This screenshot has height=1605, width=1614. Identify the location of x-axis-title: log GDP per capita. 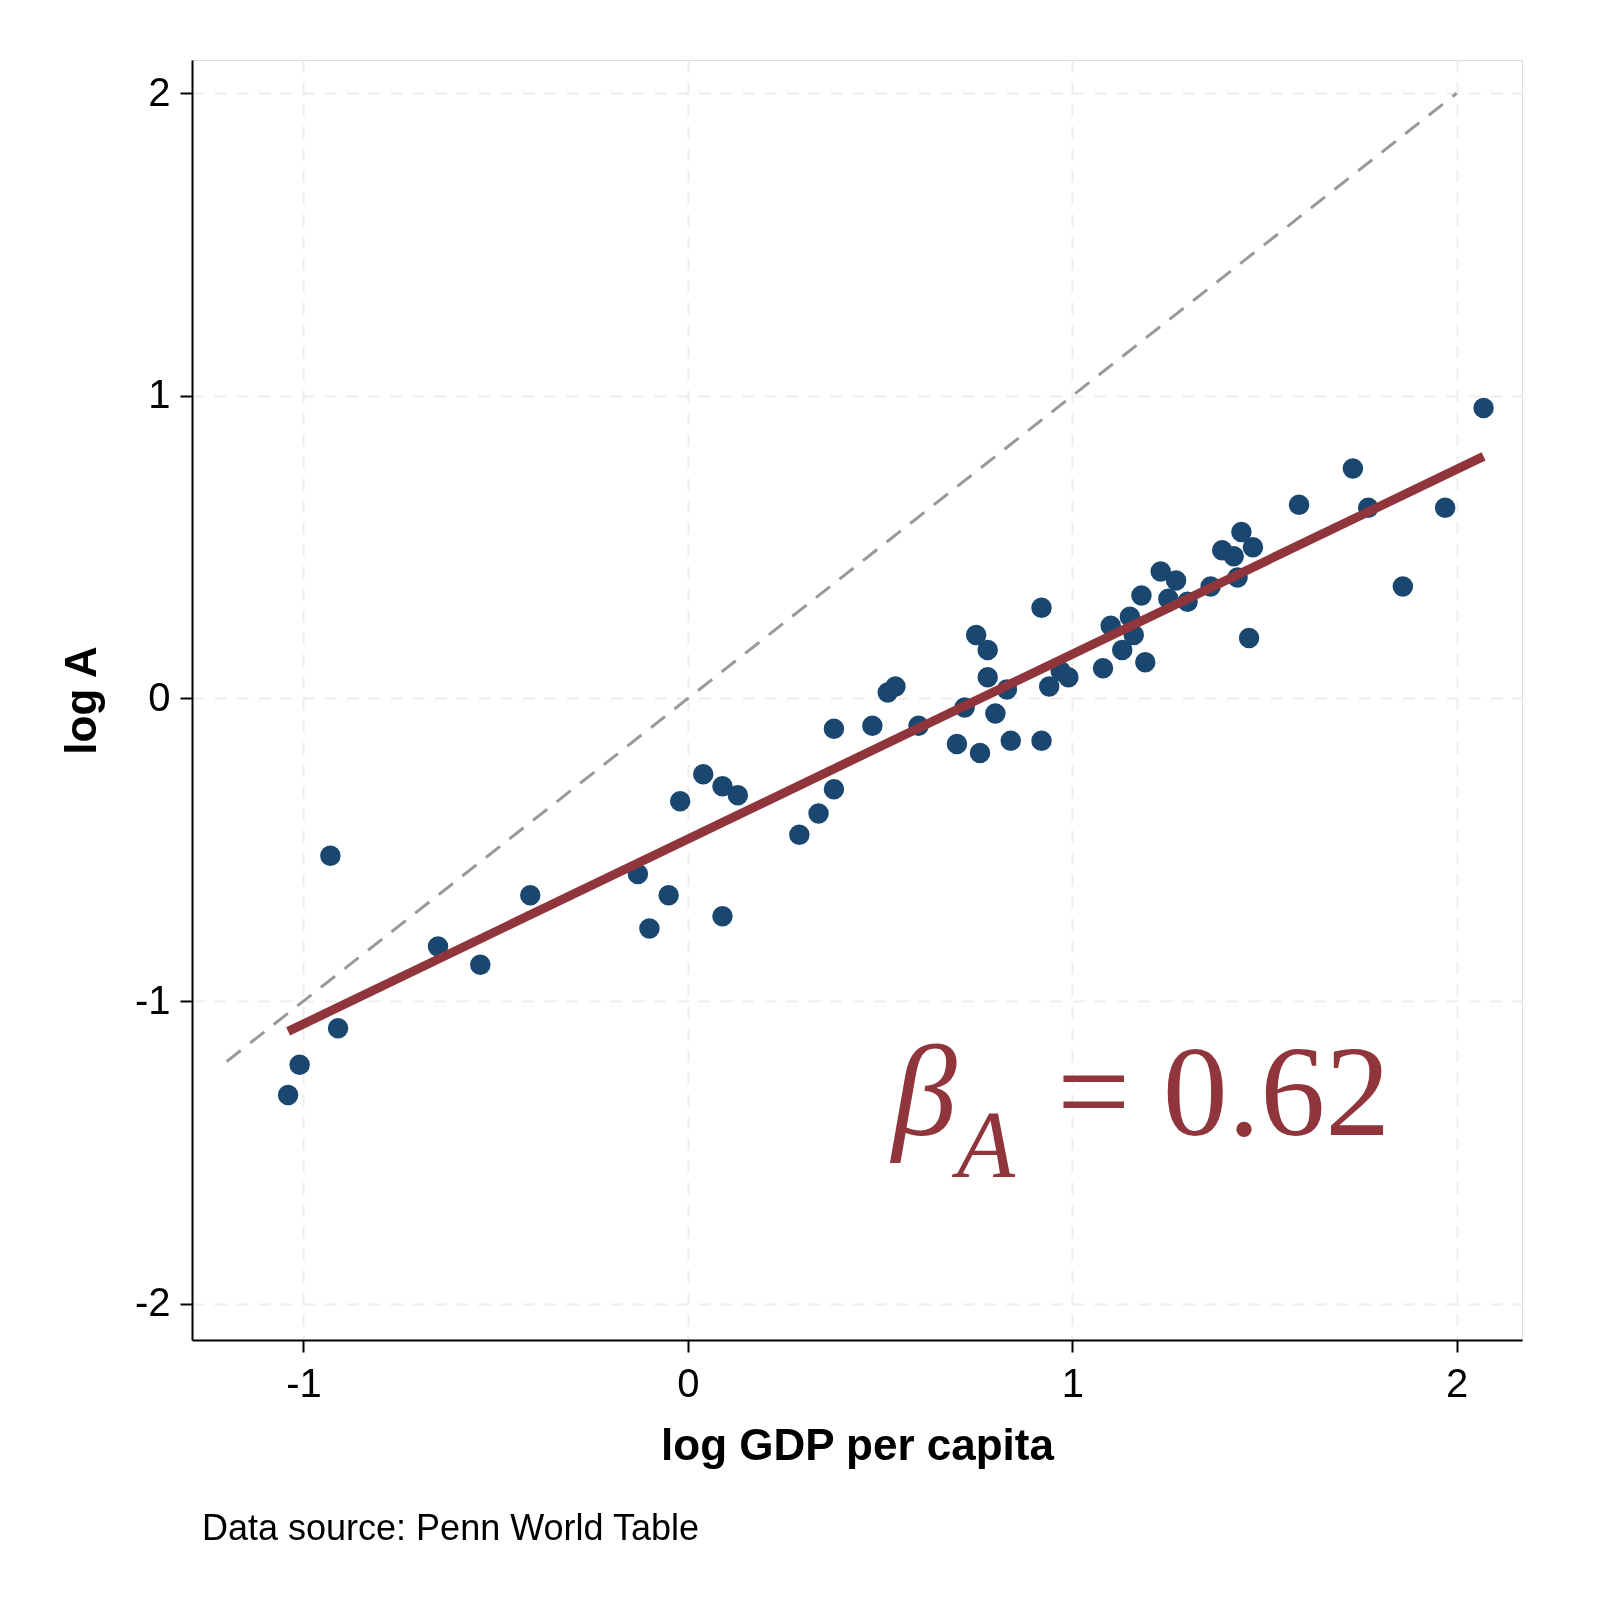
(858, 1444).